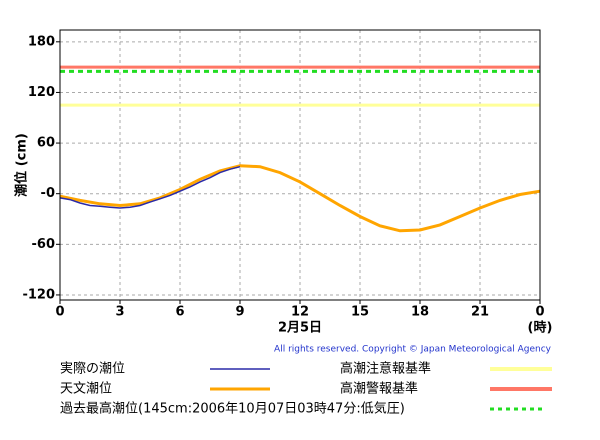 The width and height of the screenshot is (600, 440). Describe the element at coordinates (360, 312) in the screenshot. I see `x-tick-label: 15` at that location.